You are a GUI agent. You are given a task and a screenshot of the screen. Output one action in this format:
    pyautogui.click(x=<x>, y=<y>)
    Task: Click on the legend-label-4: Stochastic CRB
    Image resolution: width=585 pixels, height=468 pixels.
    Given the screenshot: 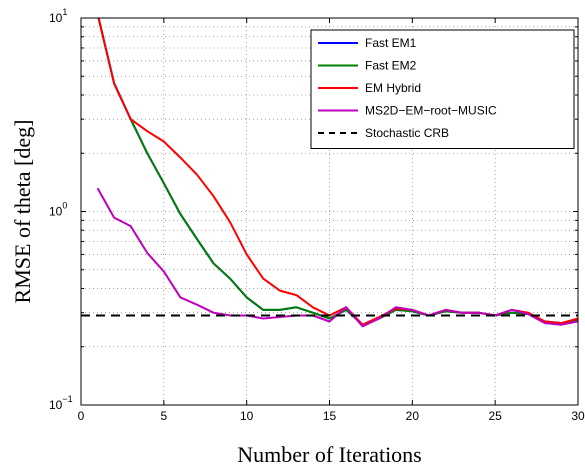 What is the action you would take?
    pyautogui.click(x=407, y=133)
    